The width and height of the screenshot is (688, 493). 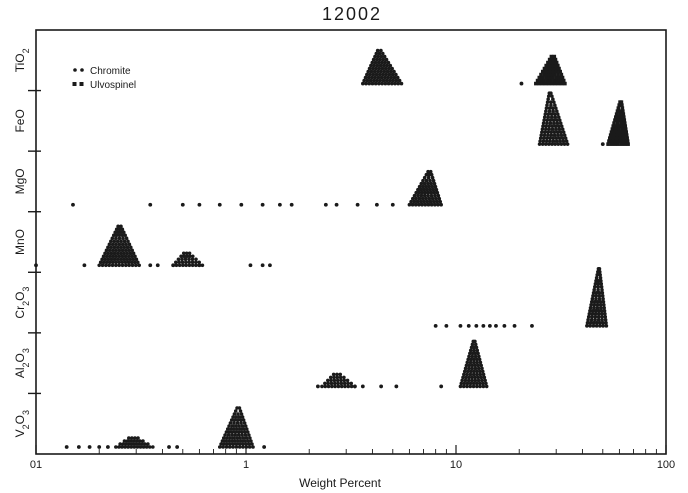 I want to click on row-label-cr2o3: Cr2O3, so click(x=22, y=303).